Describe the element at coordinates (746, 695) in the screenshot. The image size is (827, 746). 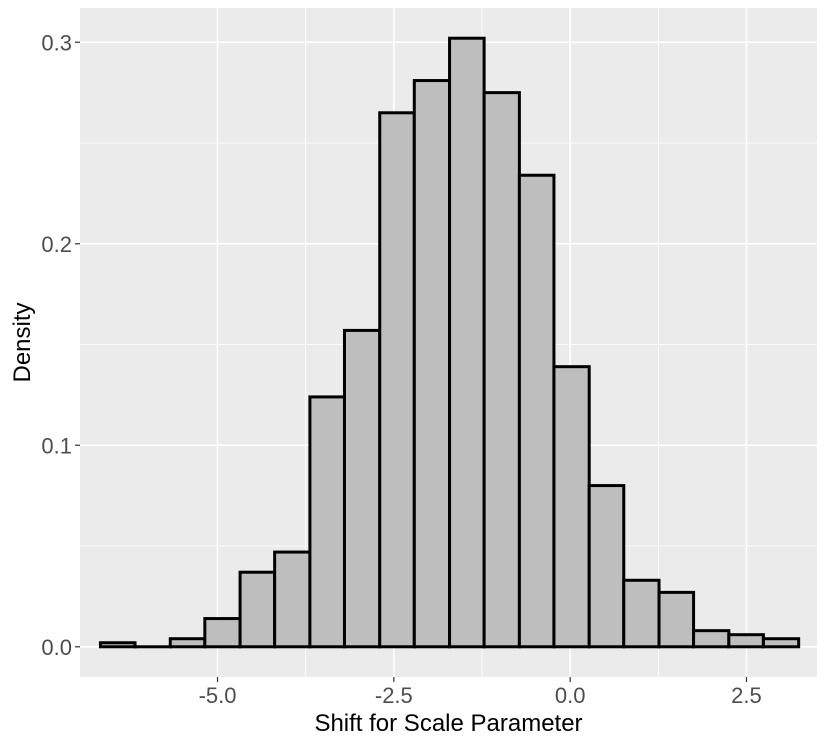
I see `x-tick-label: 2.5` at that location.